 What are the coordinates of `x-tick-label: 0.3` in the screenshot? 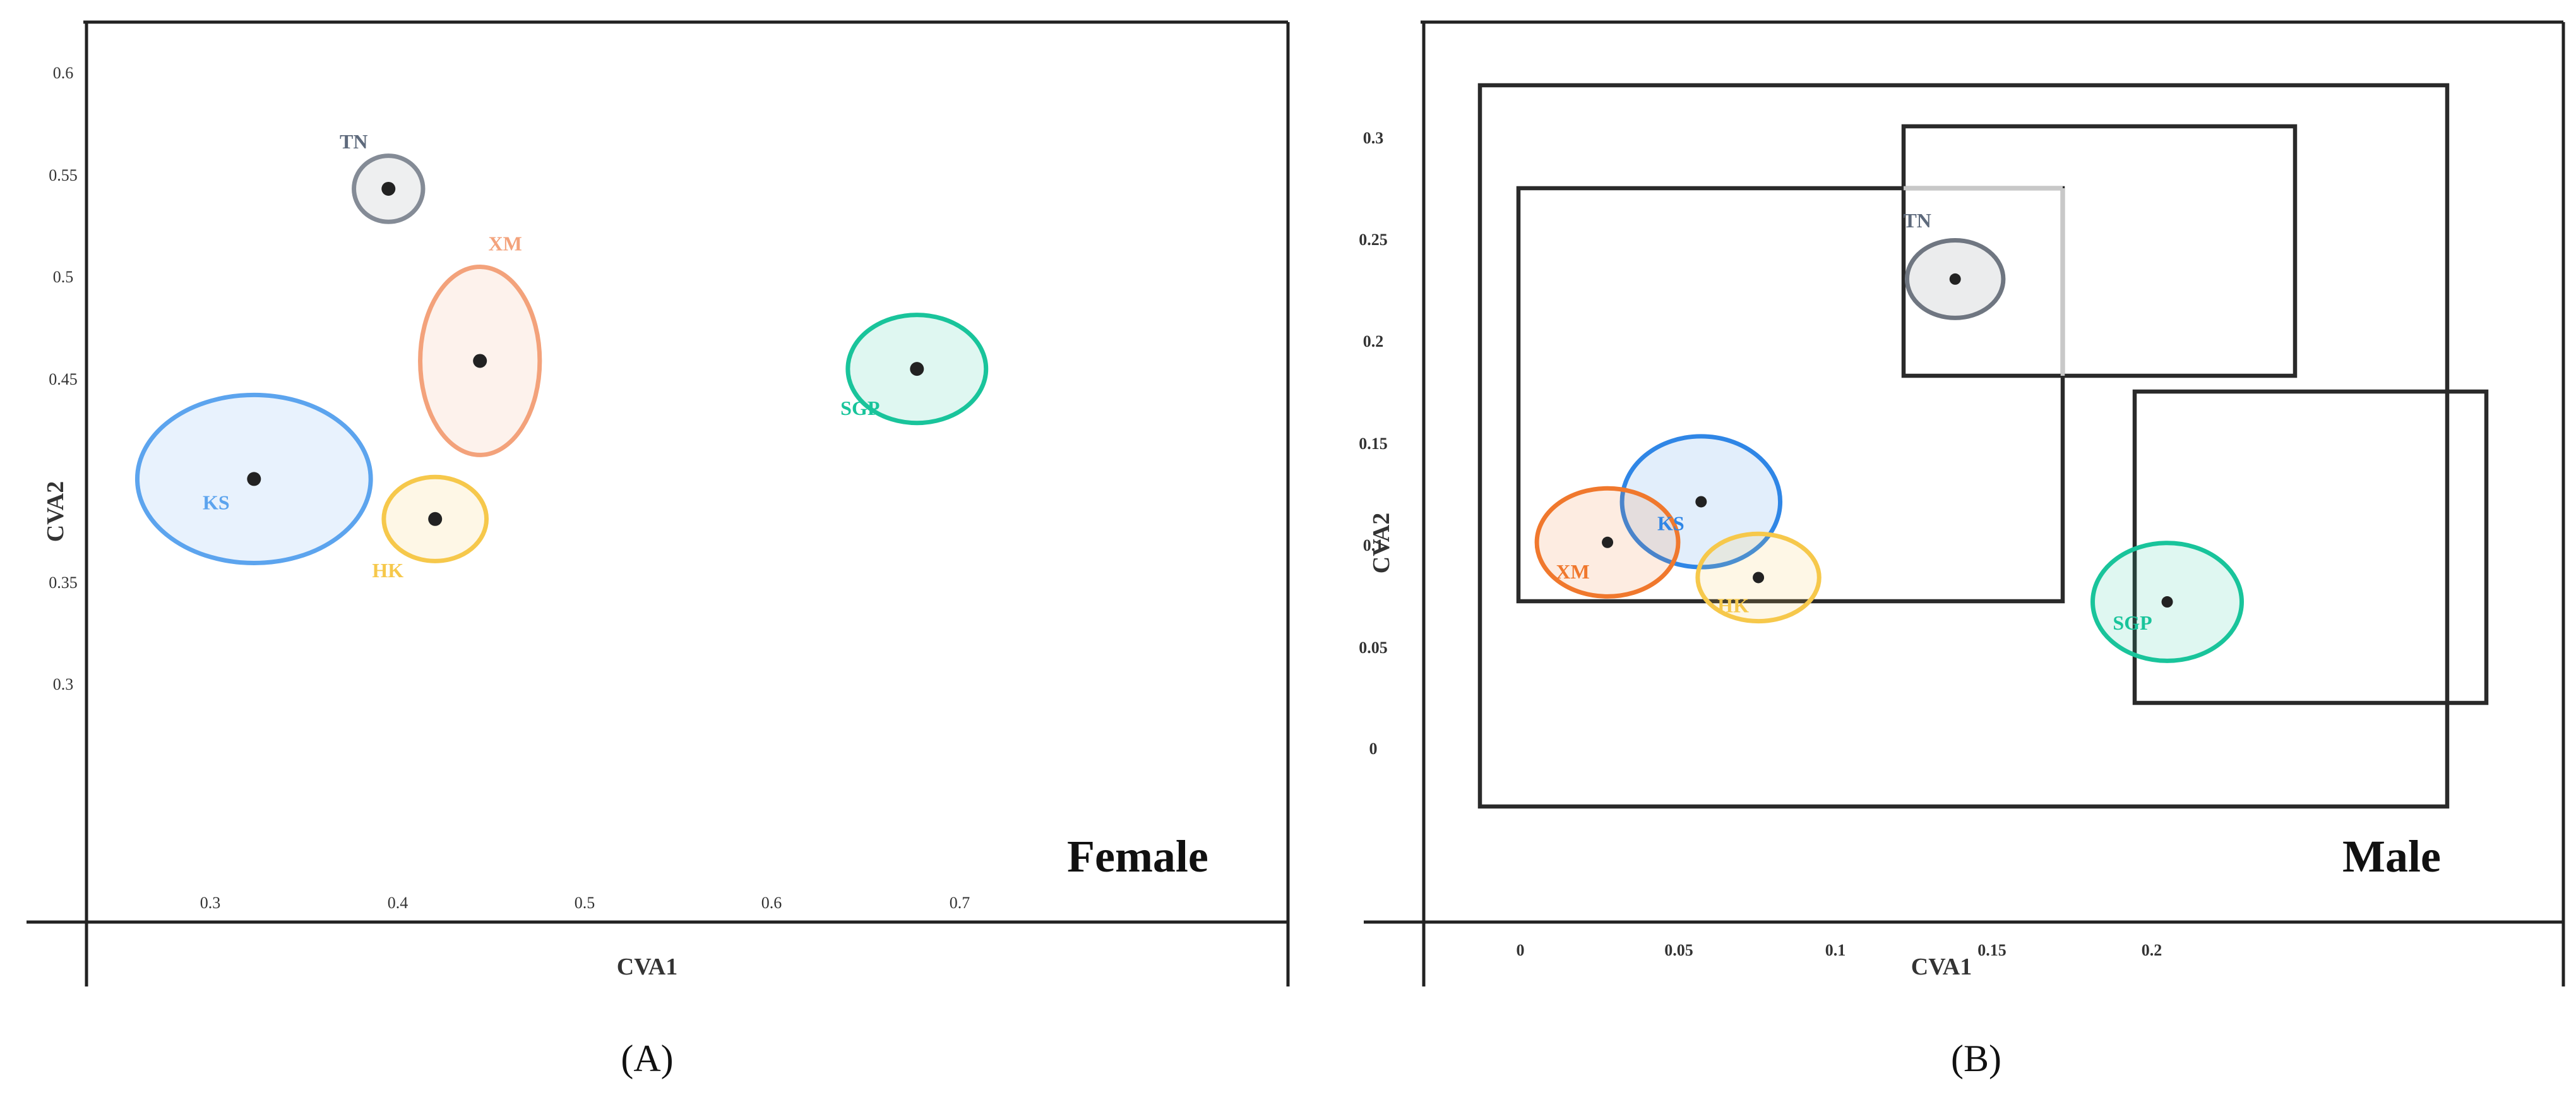 It's located at (210, 903).